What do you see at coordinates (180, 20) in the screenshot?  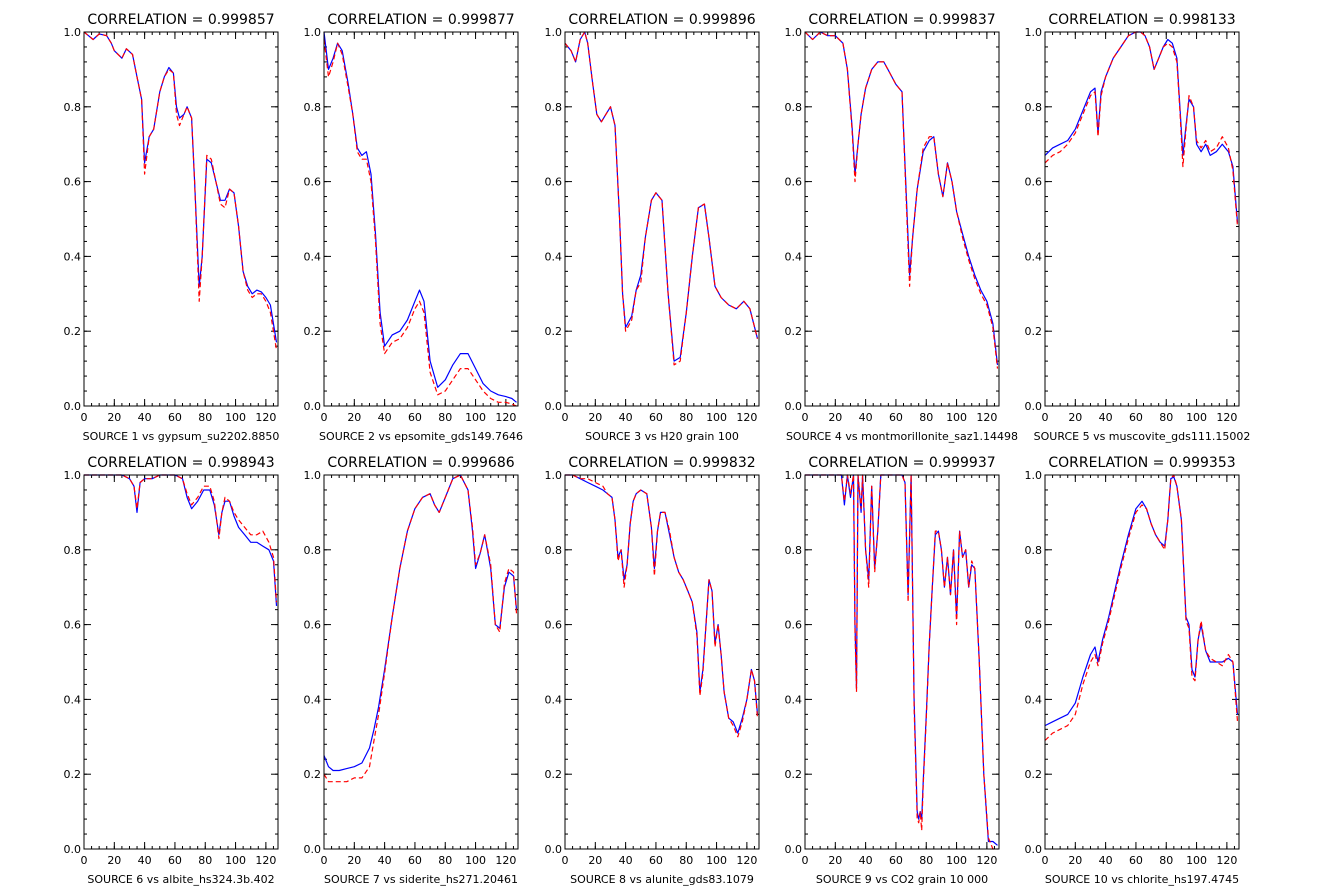 I see `chart-title: CORRELATION = 0.999857` at bounding box center [180, 20].